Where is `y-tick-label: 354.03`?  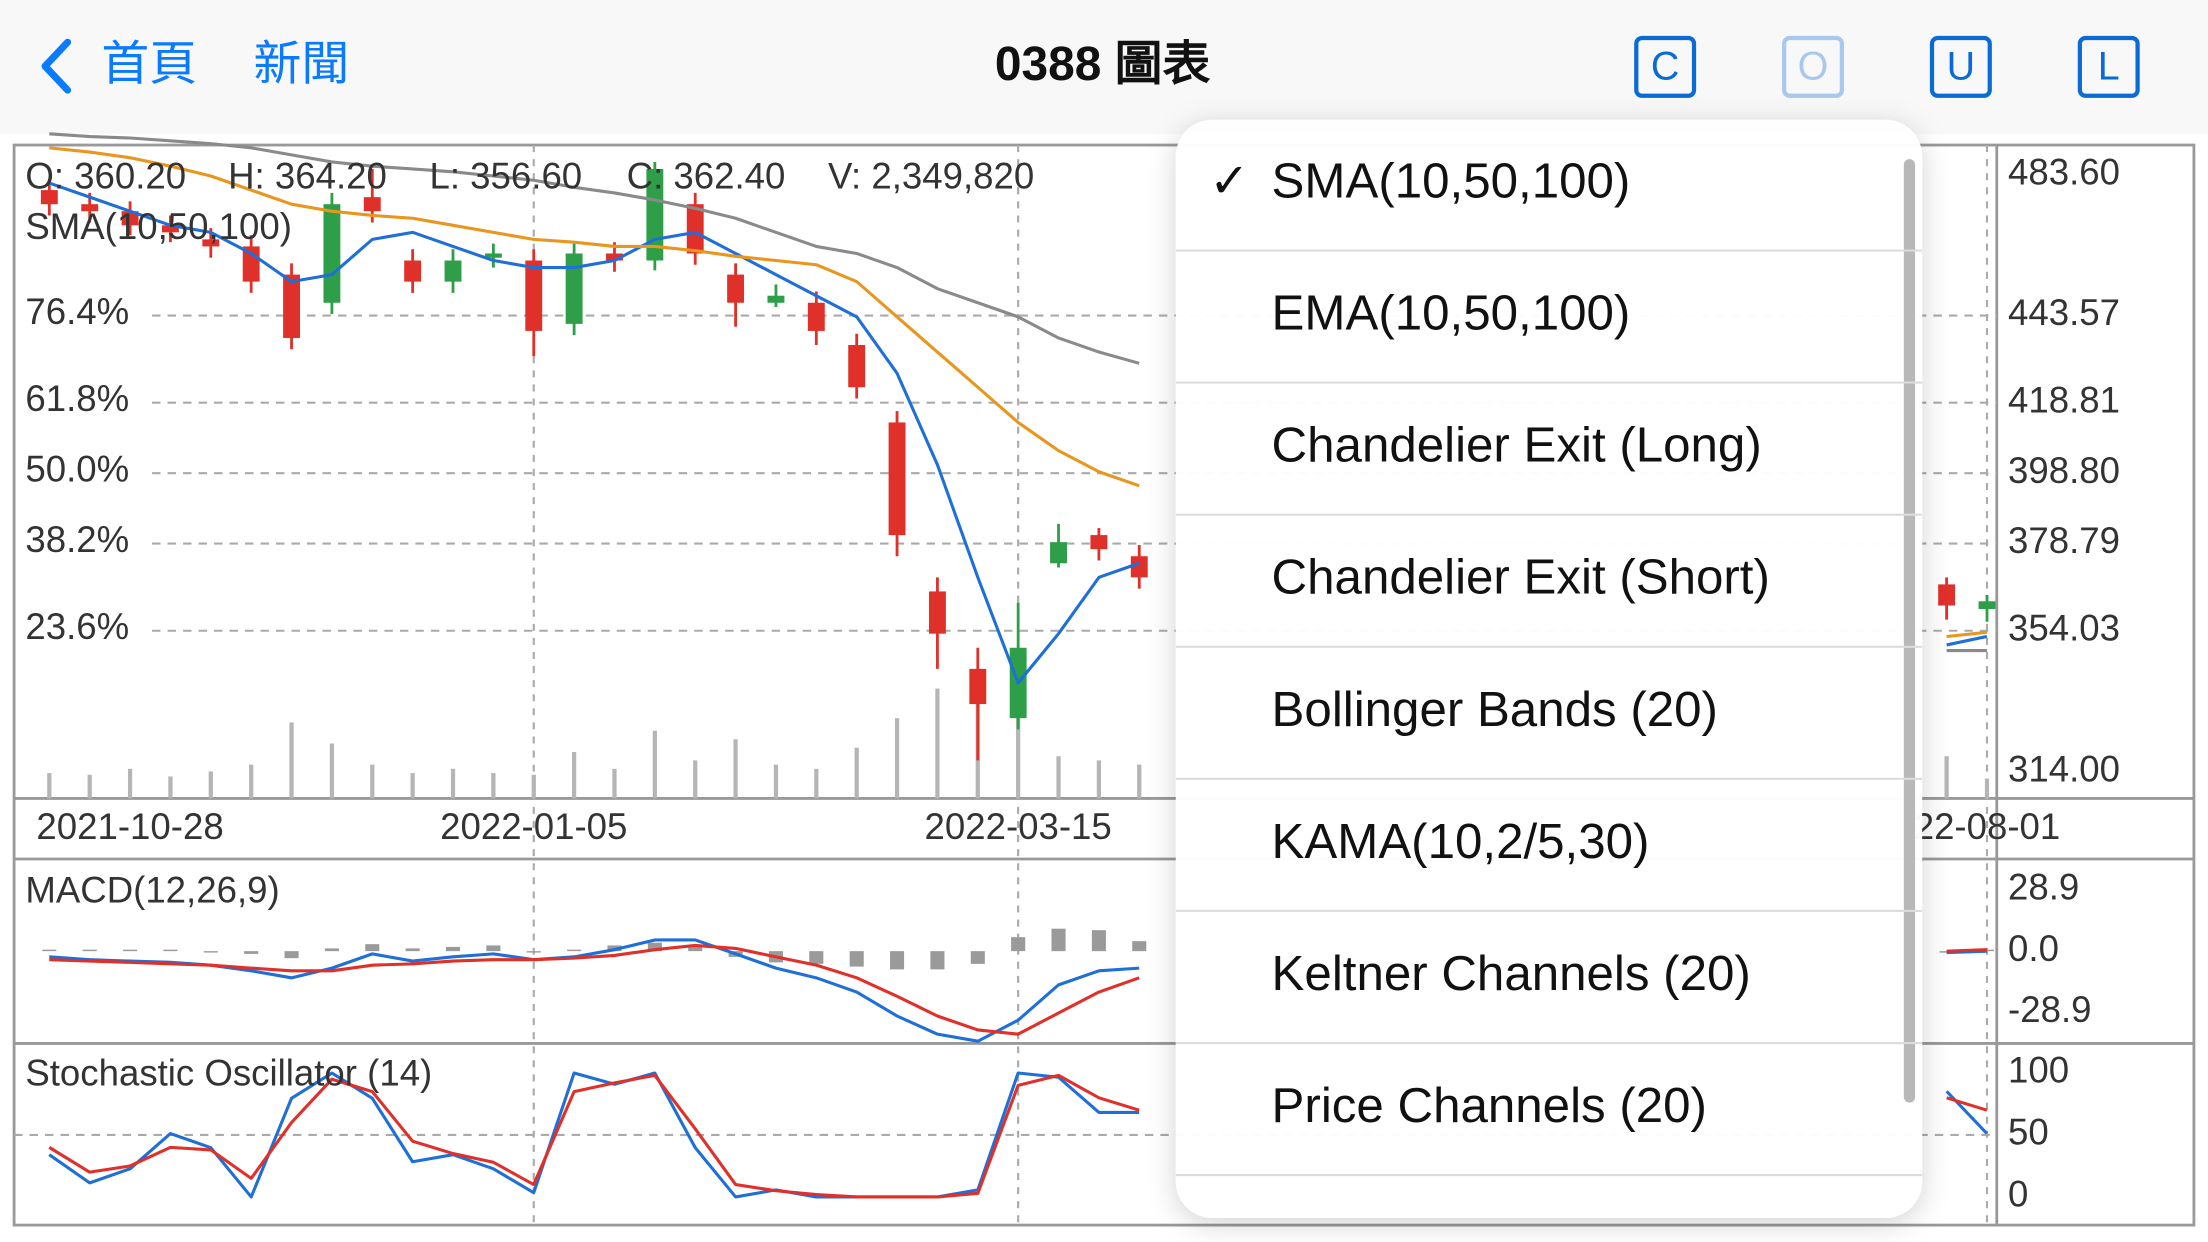 y-tick-label: 354.03 is located at coordinates (2064, 627).